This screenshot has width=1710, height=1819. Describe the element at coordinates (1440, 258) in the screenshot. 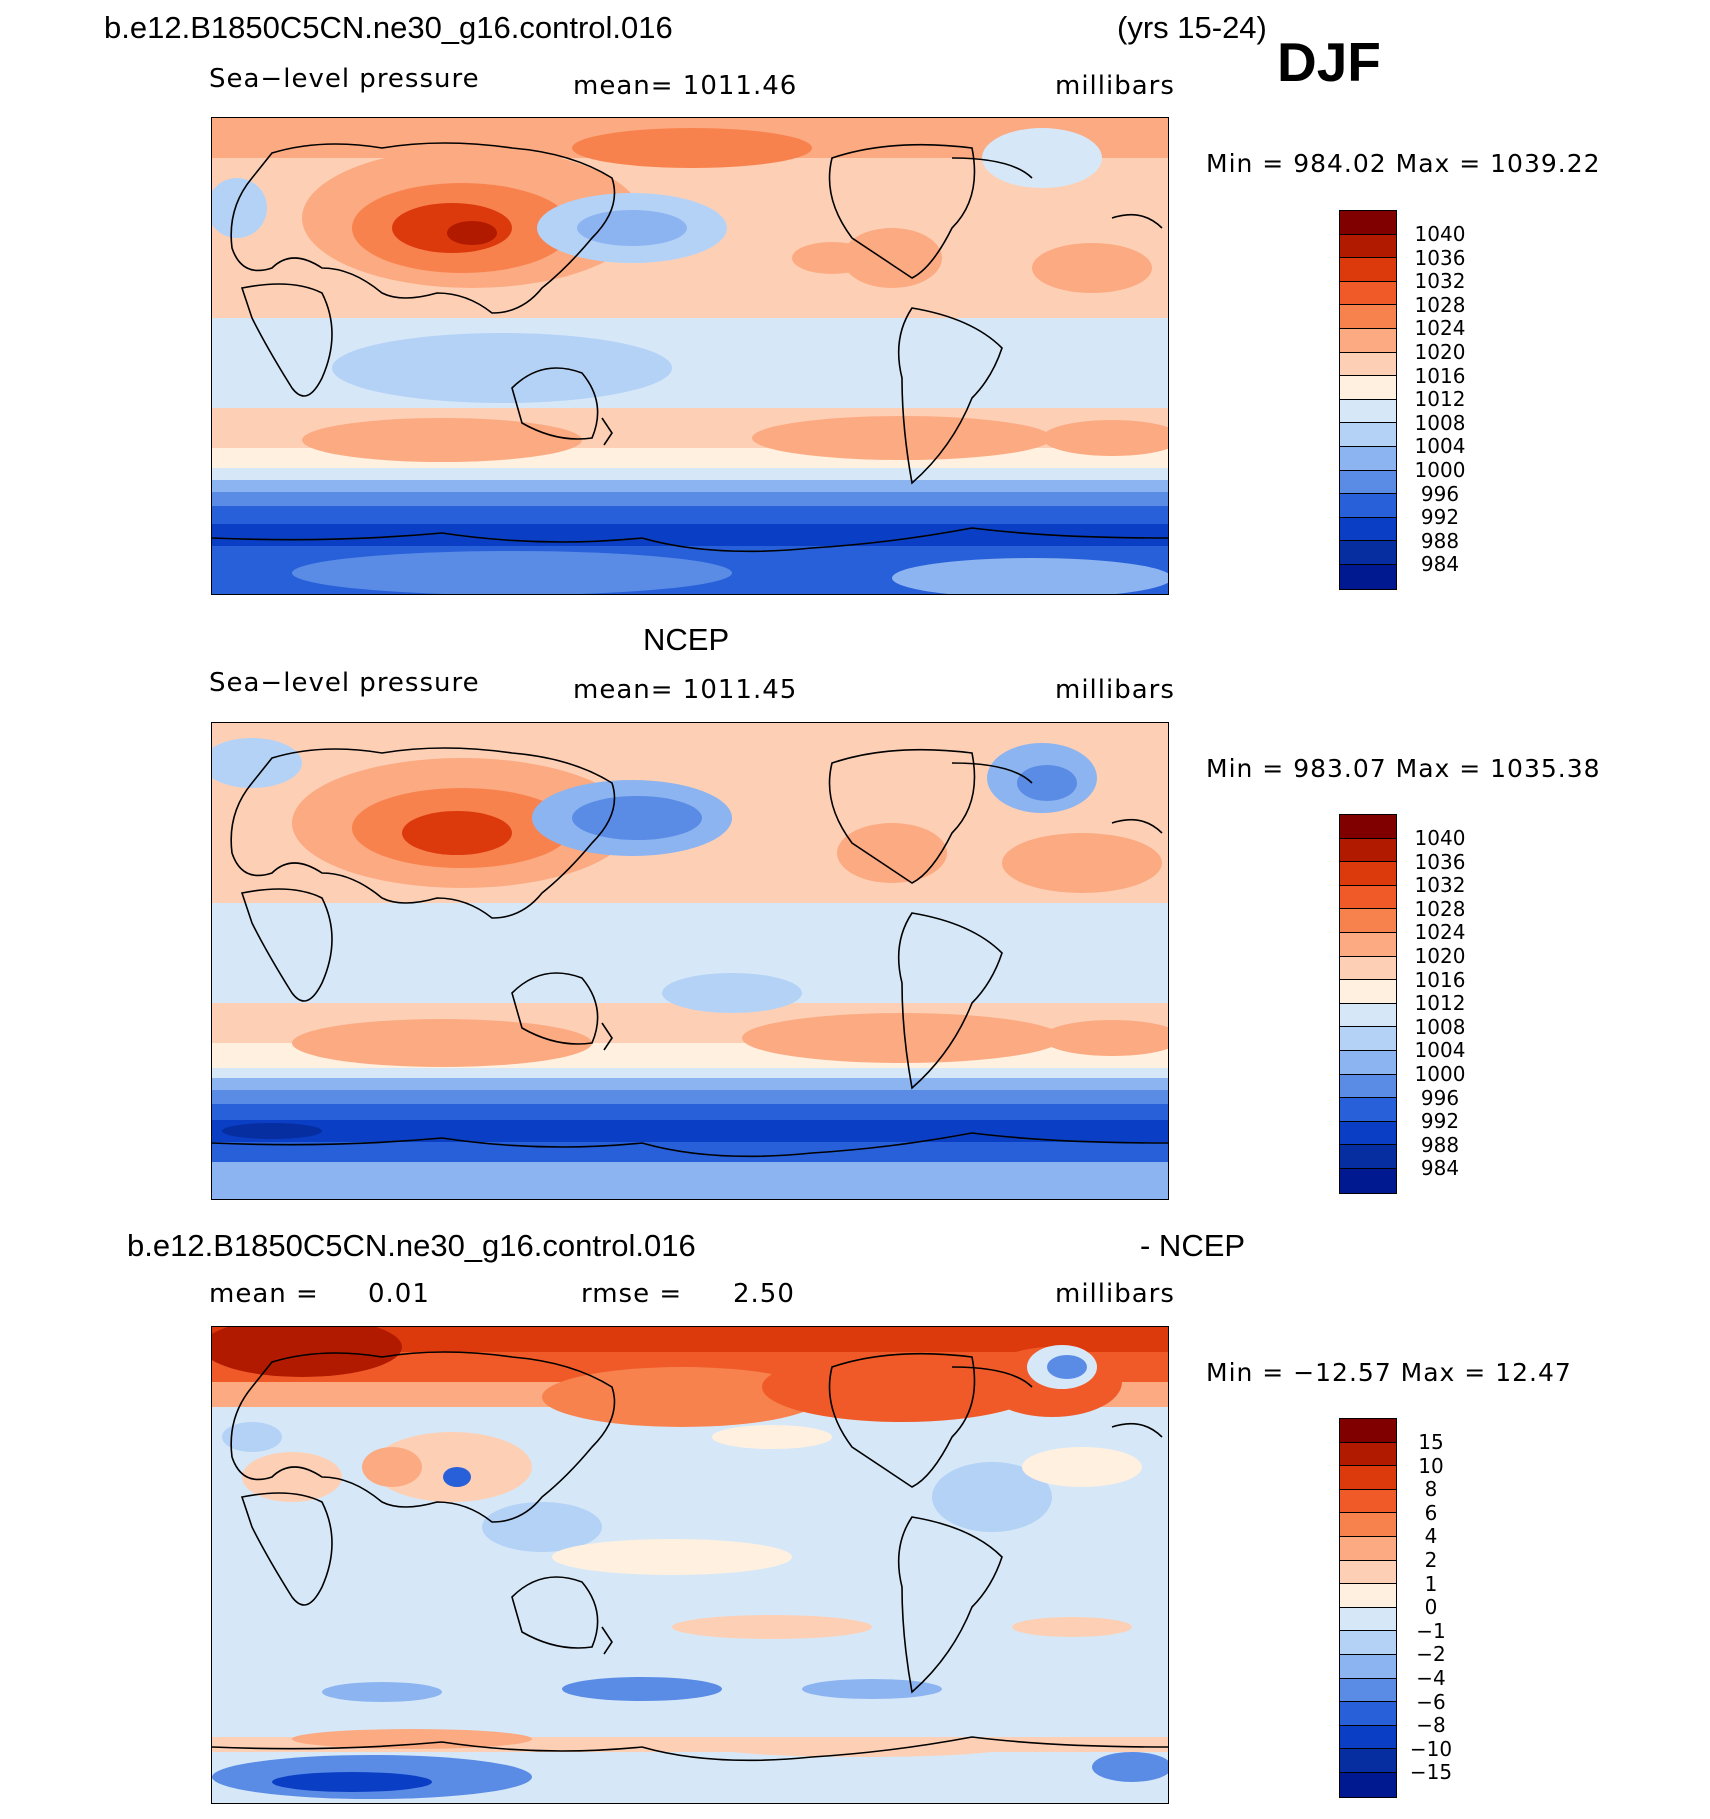

I see `colorbar-model-label: 1036` at that location.